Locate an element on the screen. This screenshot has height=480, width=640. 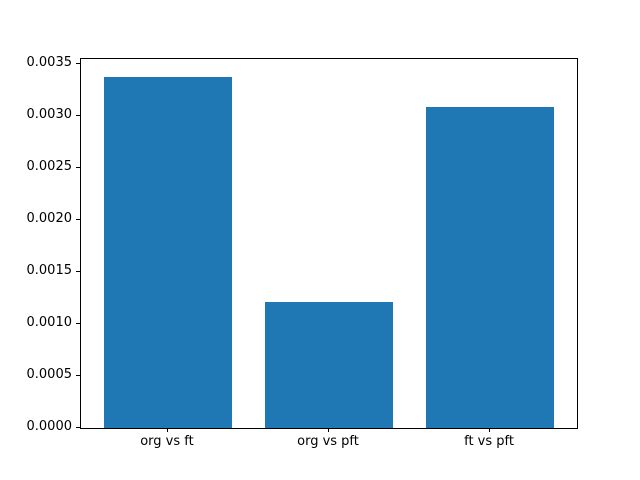
y-tick-label: 0.0000 is located at coordinates (49, 426).